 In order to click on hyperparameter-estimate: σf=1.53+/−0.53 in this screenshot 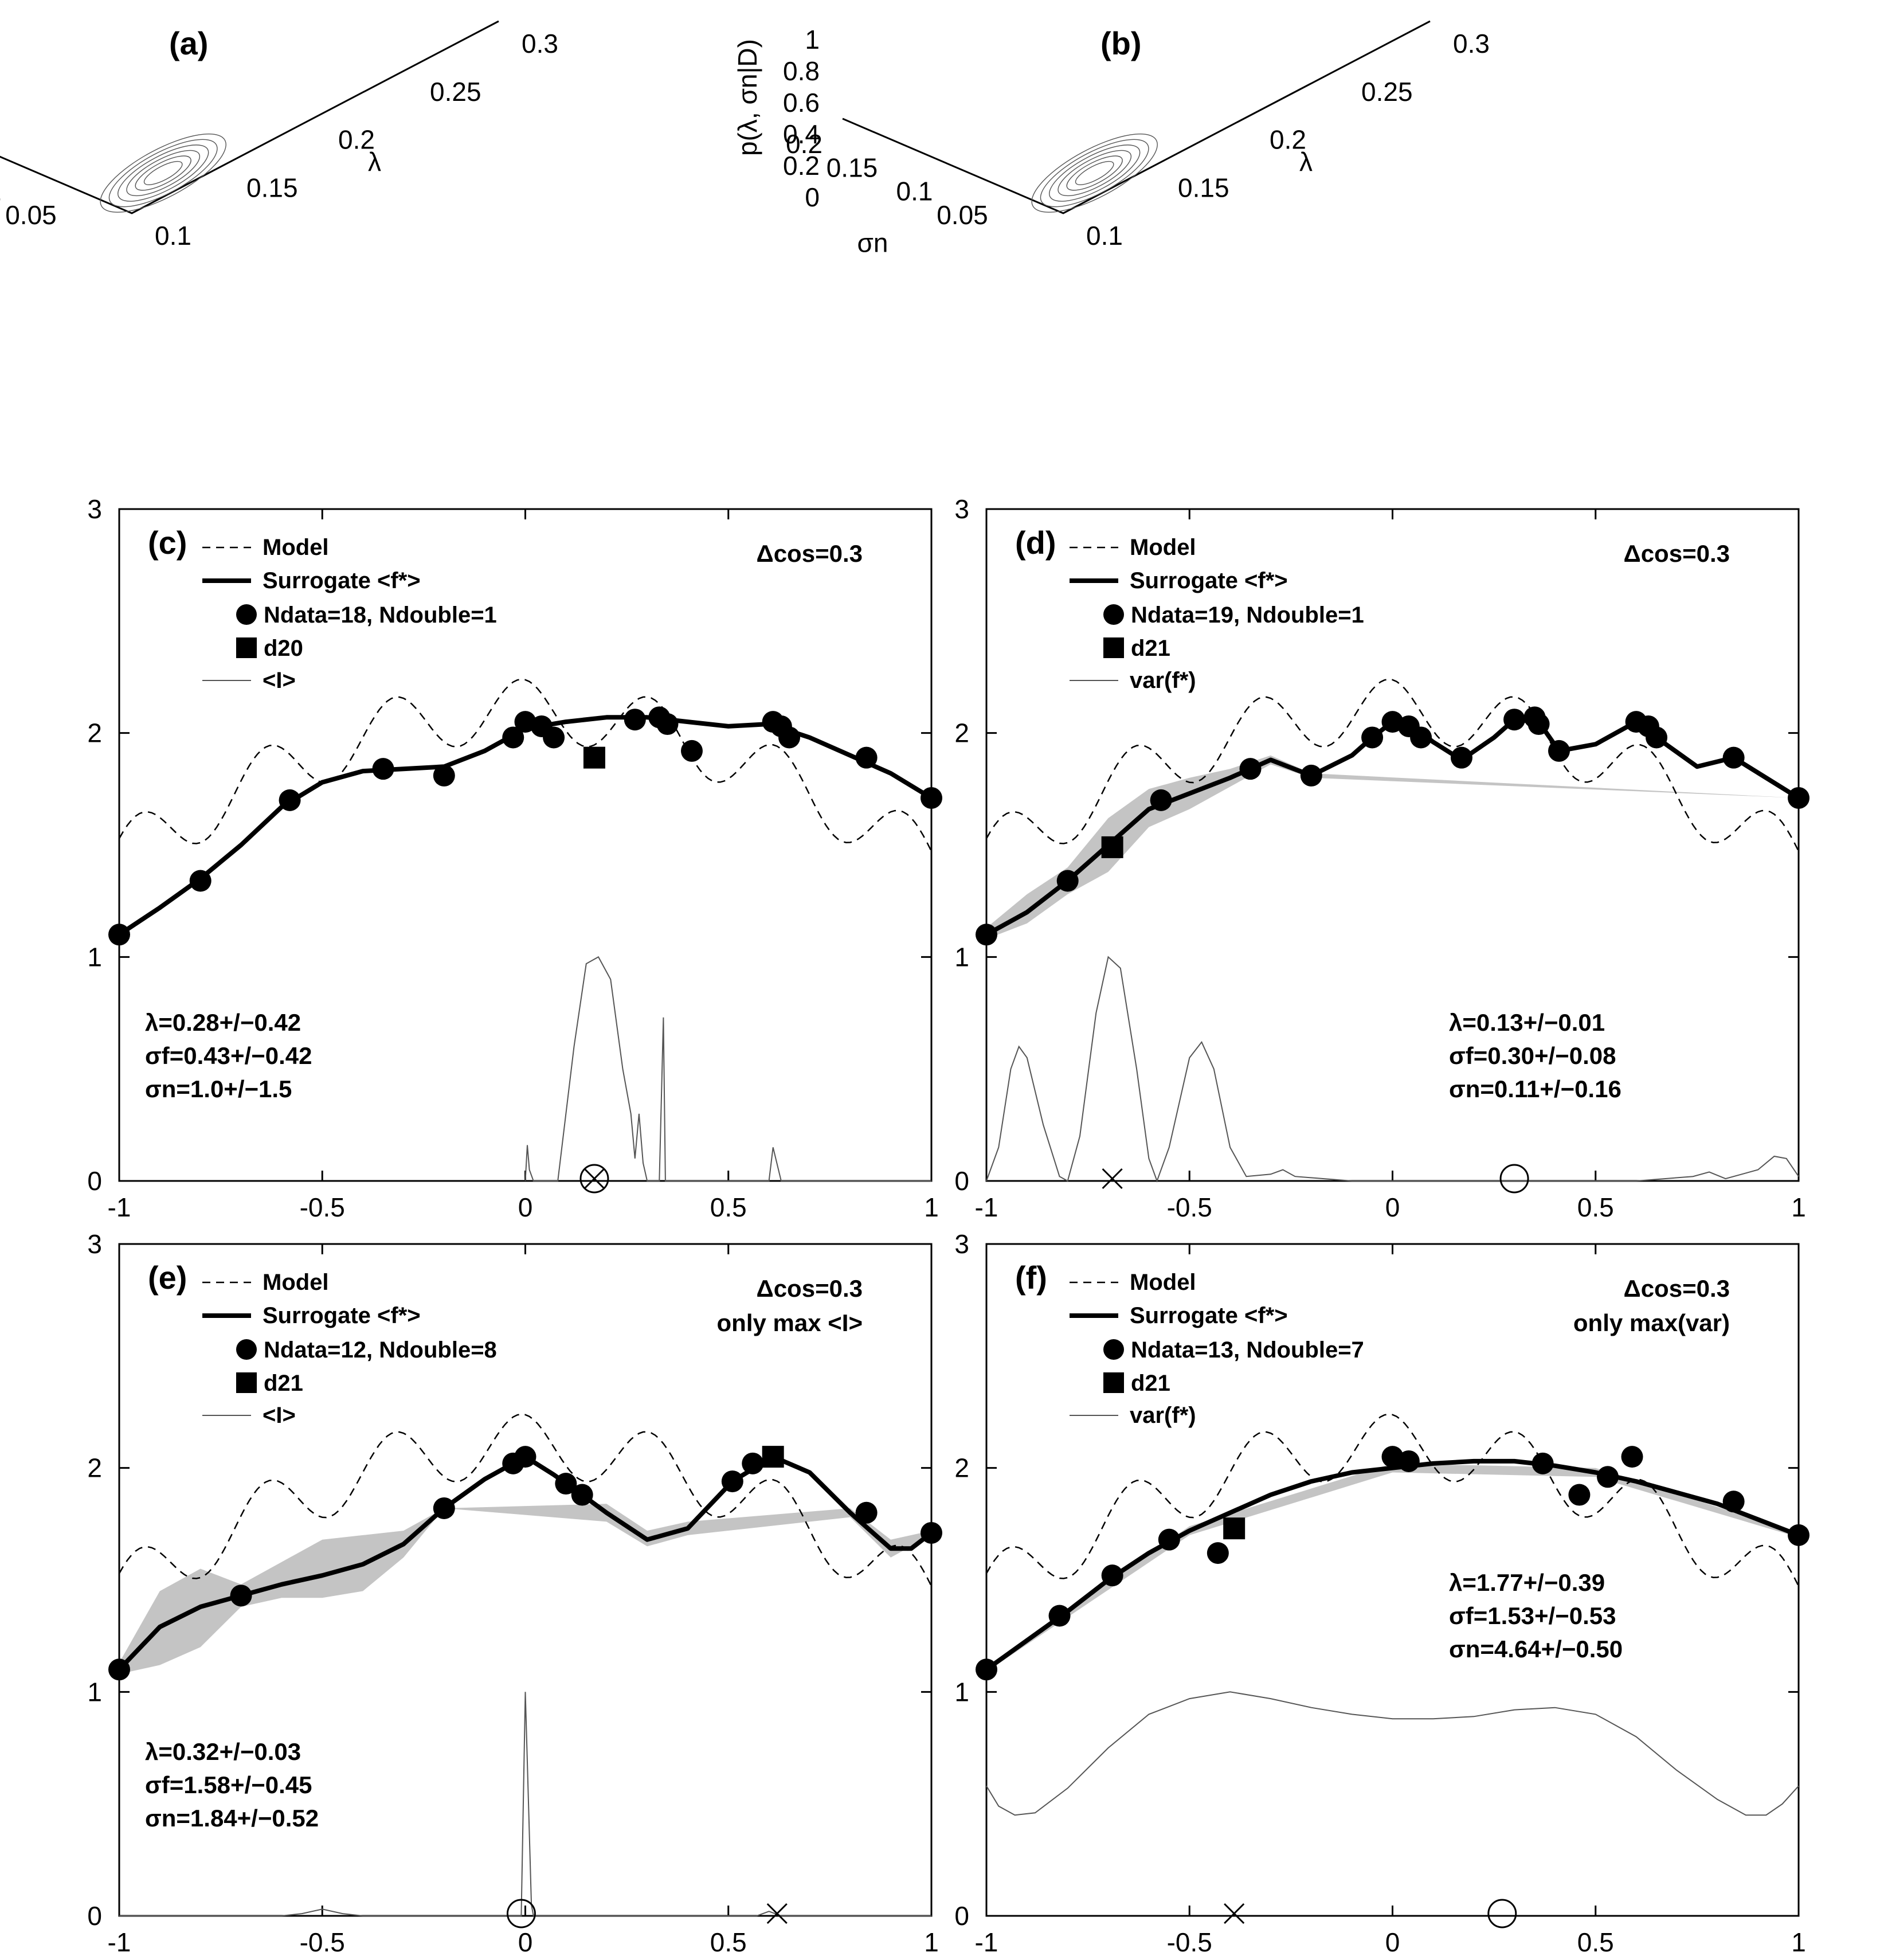, I will do `click(1532, 1615)`.